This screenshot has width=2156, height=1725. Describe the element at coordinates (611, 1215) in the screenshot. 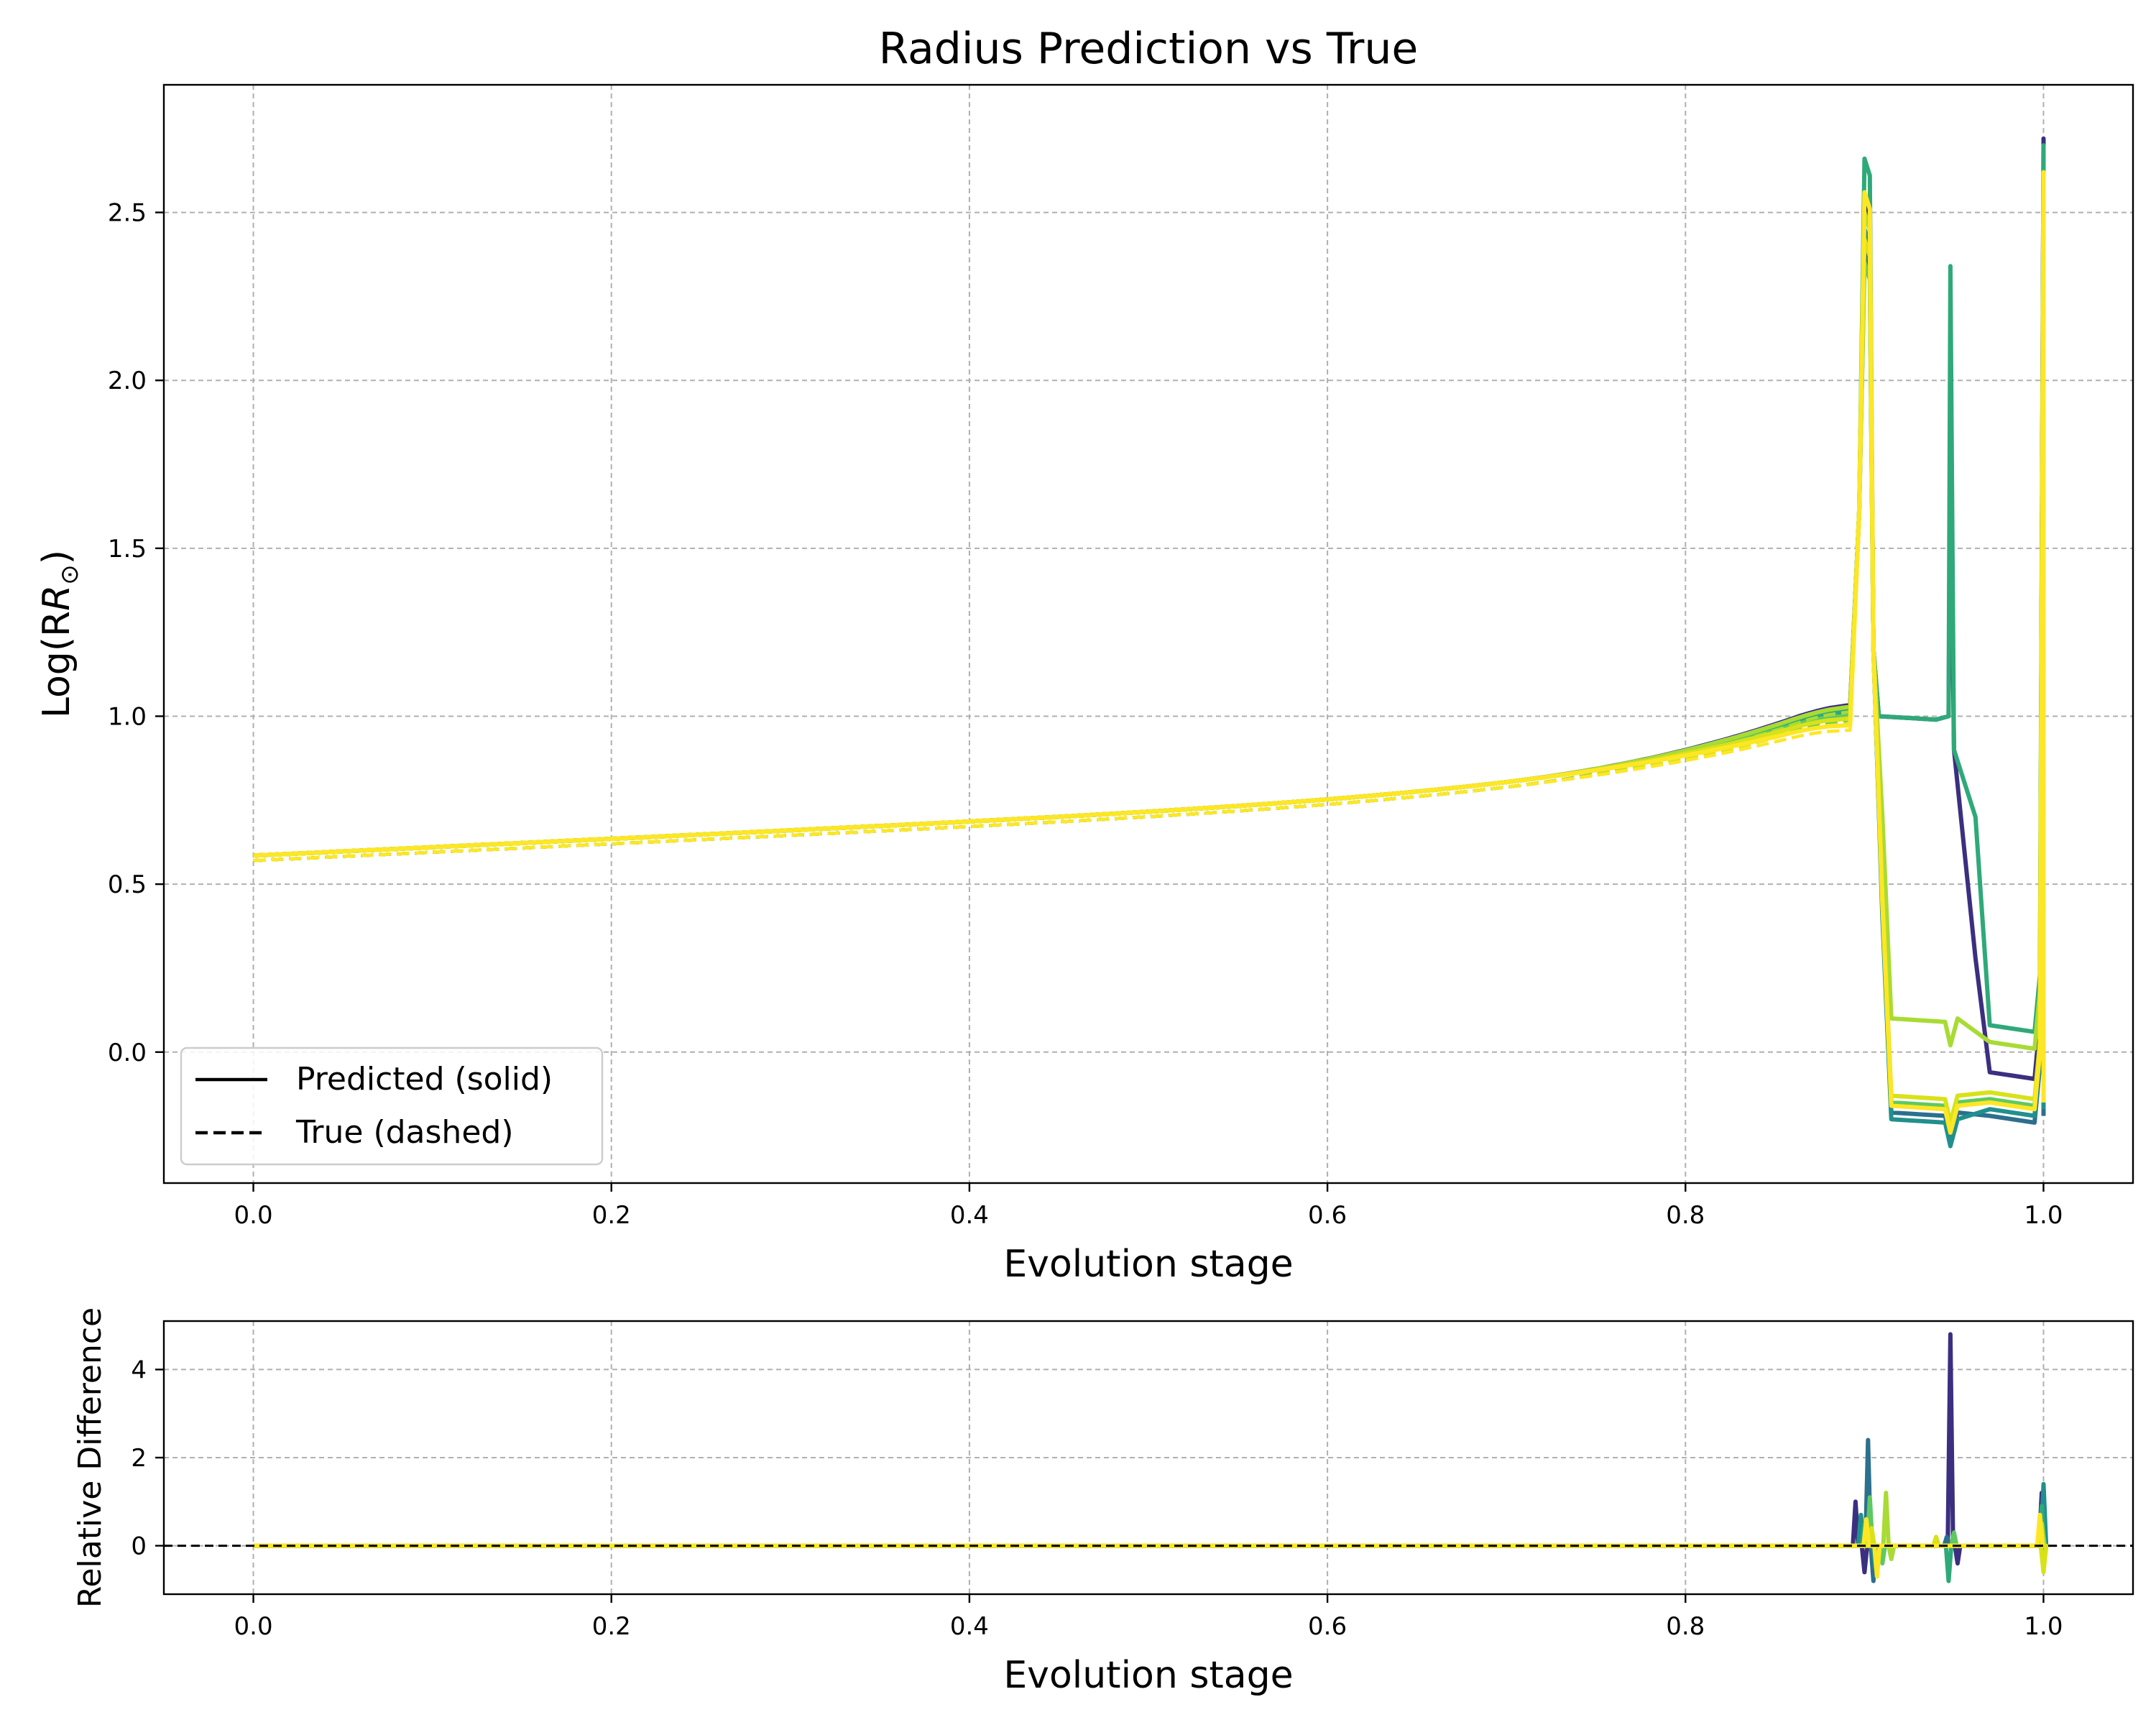

I see `top-xtick-label: 0.2` at that location.